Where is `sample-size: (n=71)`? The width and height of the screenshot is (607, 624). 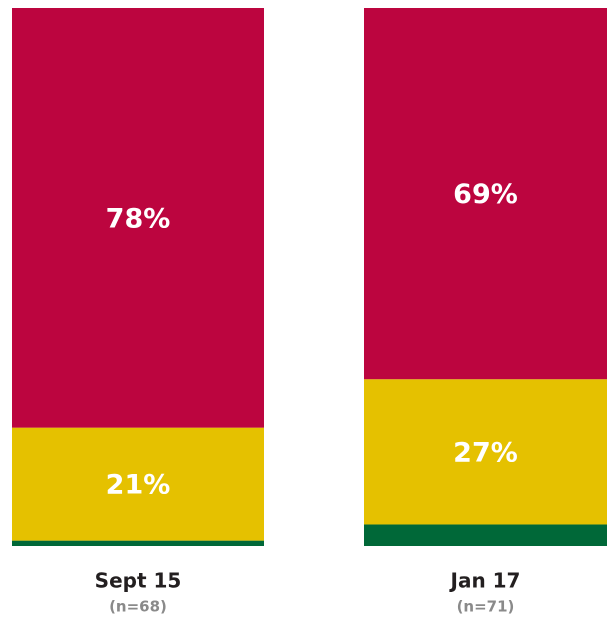
sample-size: (n=71) is located at coordinates (486, 607).